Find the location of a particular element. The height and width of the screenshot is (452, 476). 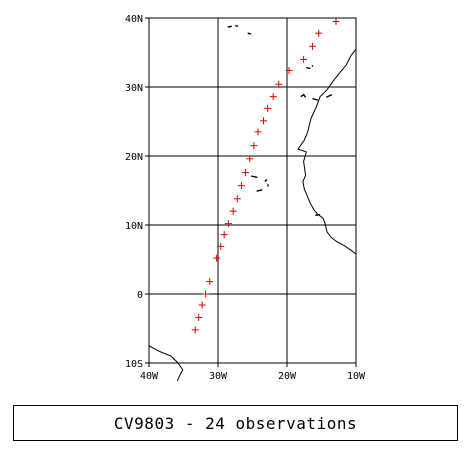

y-tick-label: 10N is located at coordinates (134, 226).